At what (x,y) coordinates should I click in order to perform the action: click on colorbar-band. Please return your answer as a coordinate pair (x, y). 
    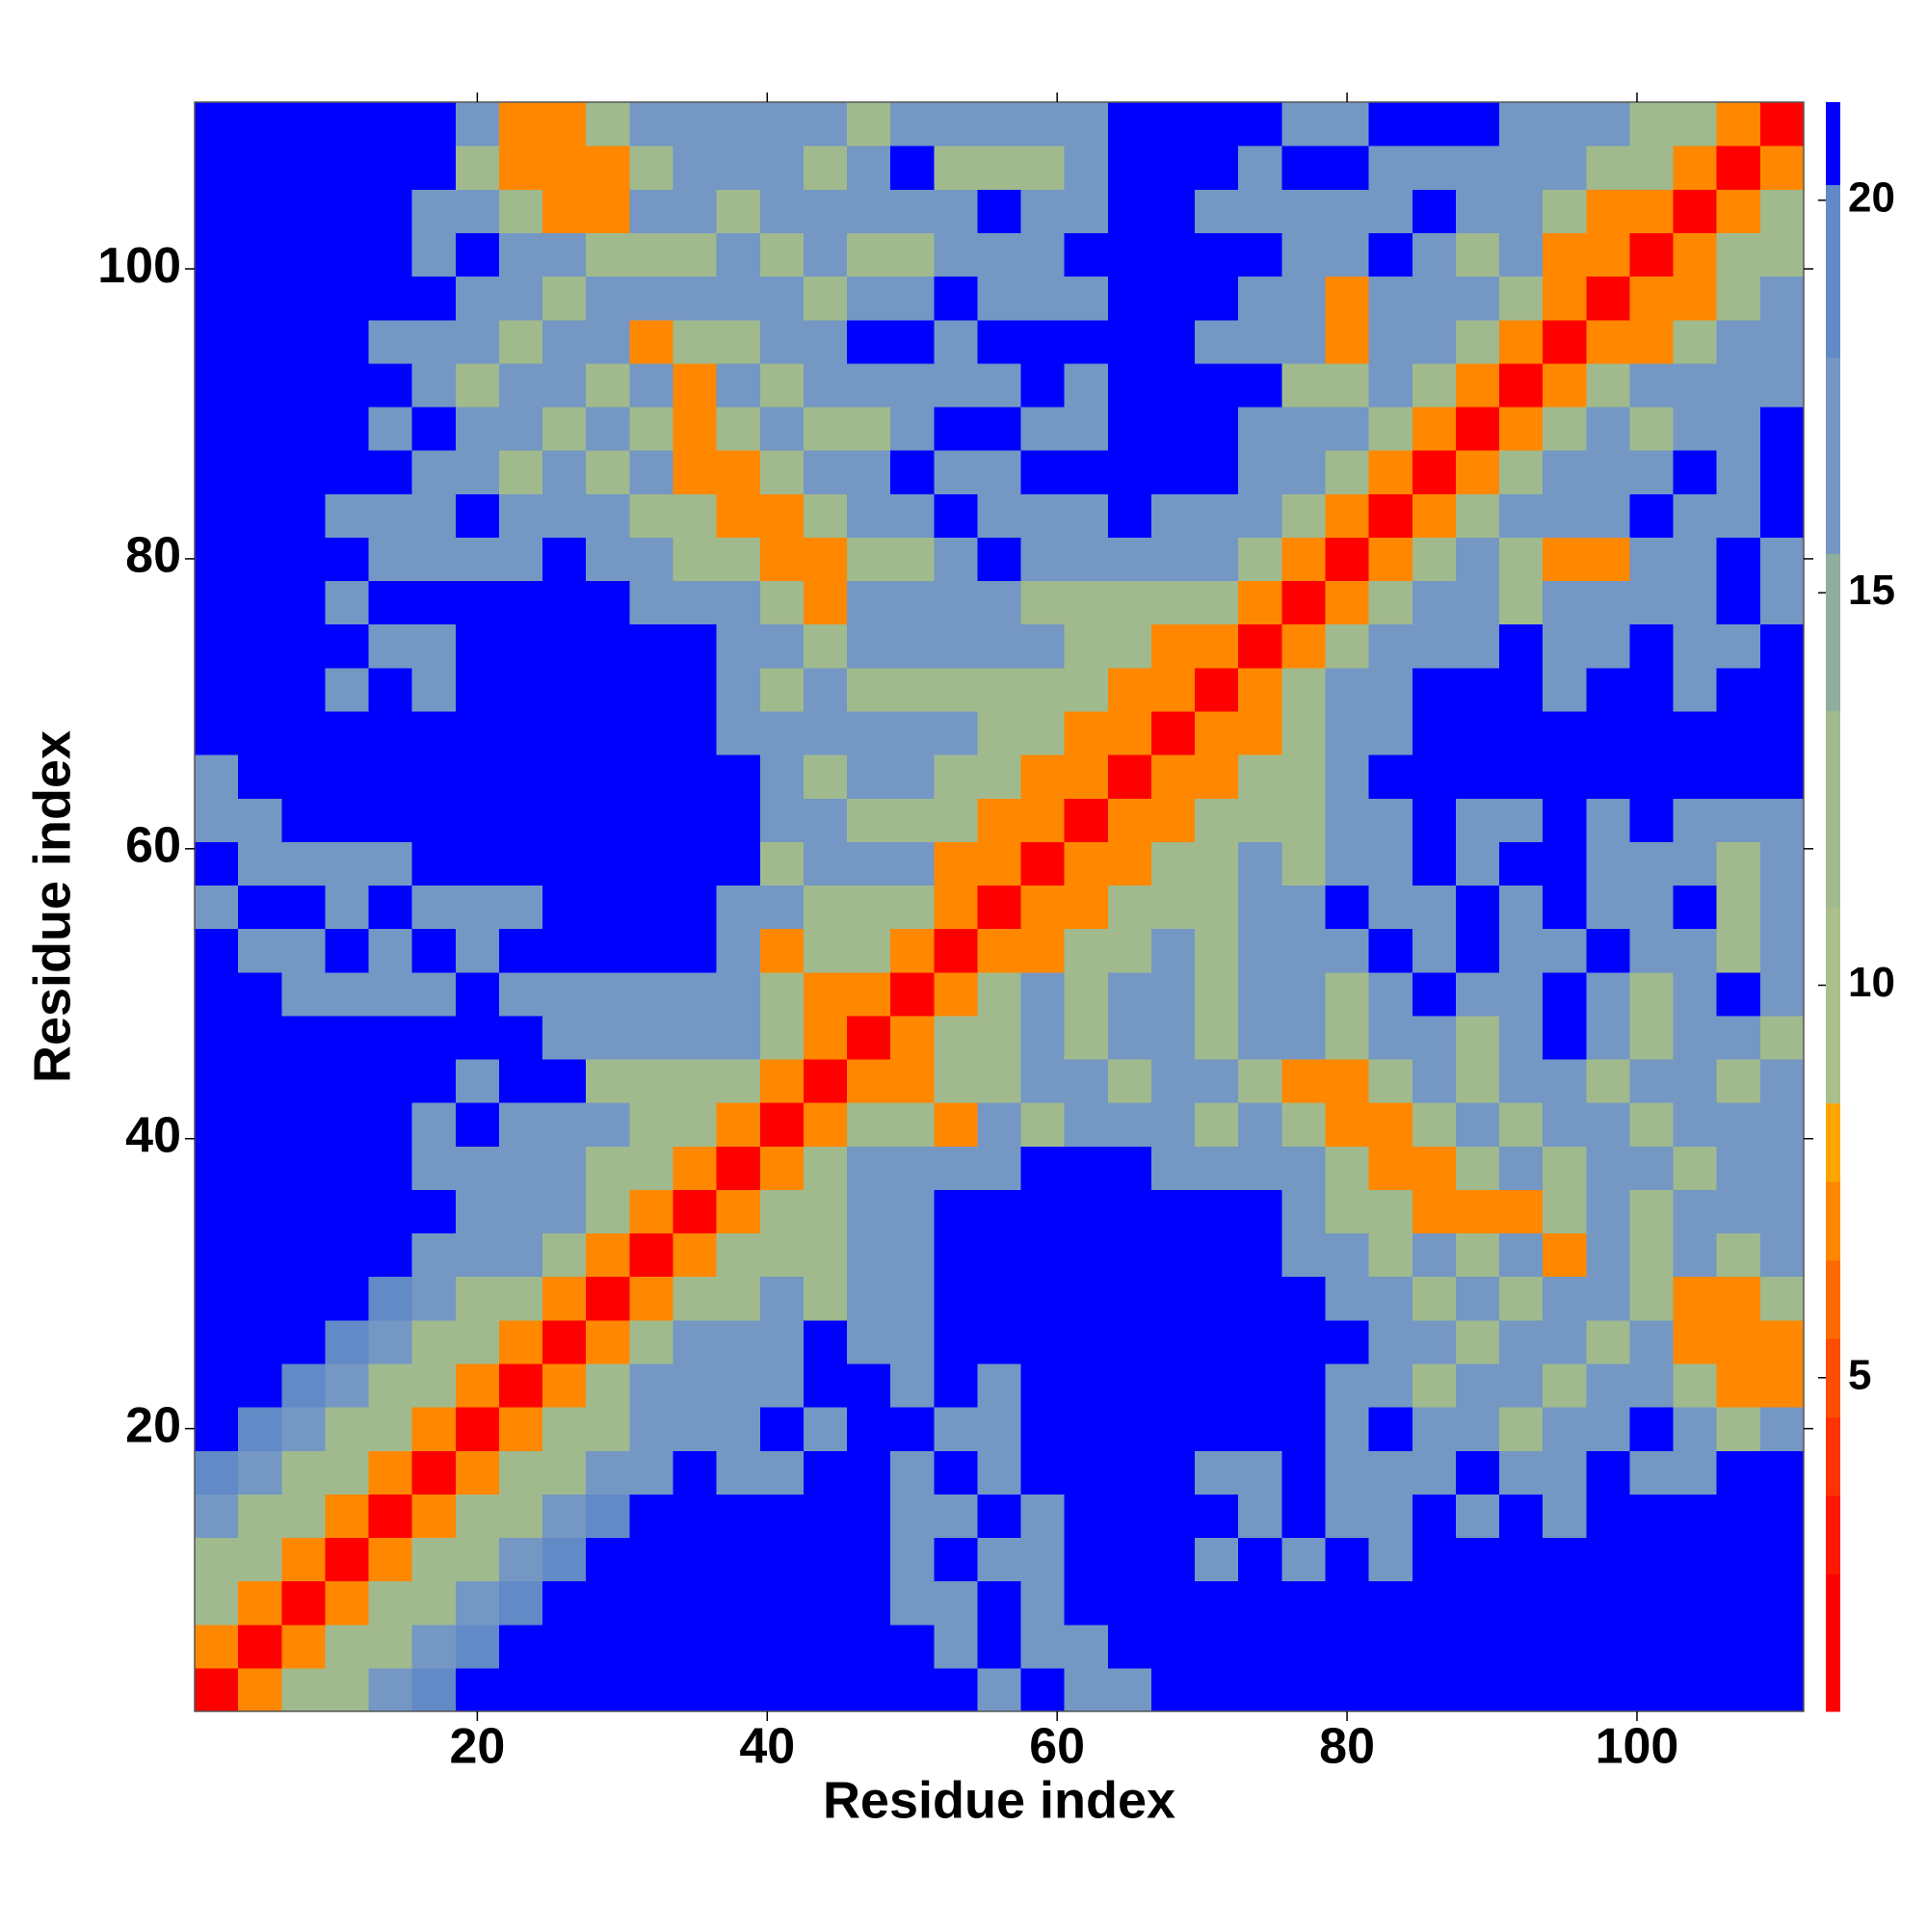
    Looking at the image, I should click on (1833, 632).